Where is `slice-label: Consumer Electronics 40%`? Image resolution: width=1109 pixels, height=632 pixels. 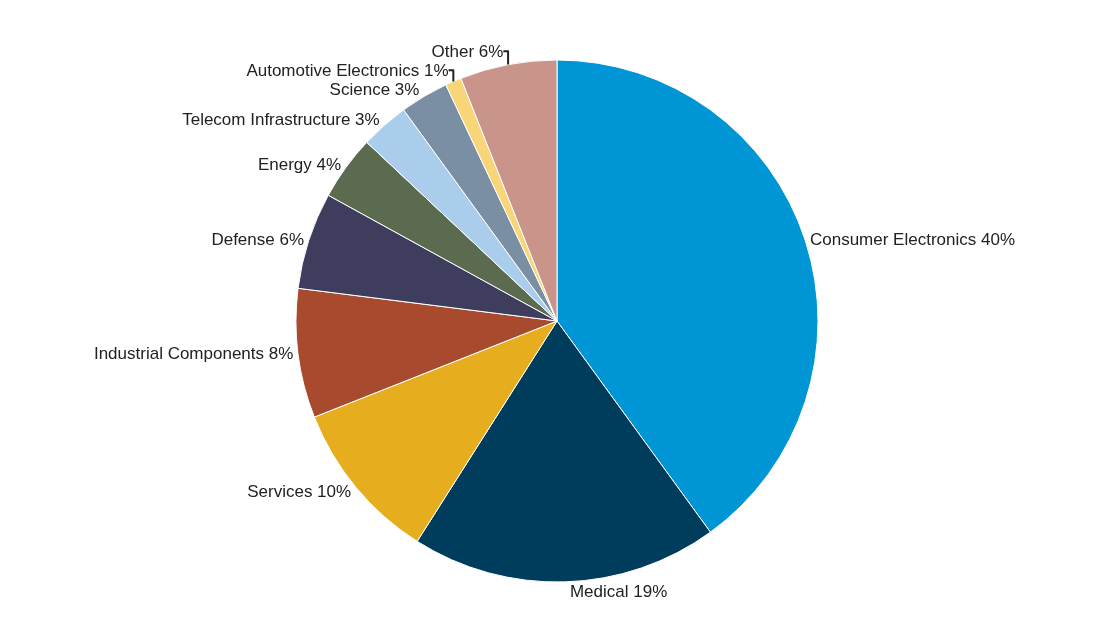
slice-label: Consumer Electronics 40% is located at coordinates (912, 239).